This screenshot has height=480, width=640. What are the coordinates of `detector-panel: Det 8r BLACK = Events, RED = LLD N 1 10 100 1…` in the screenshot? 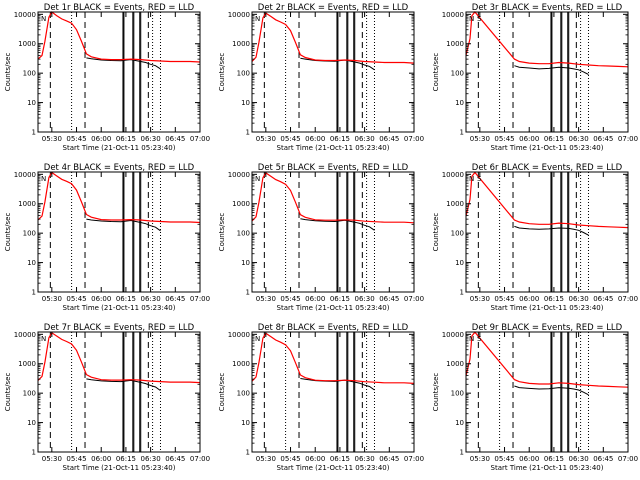 It's located at (321, 397).